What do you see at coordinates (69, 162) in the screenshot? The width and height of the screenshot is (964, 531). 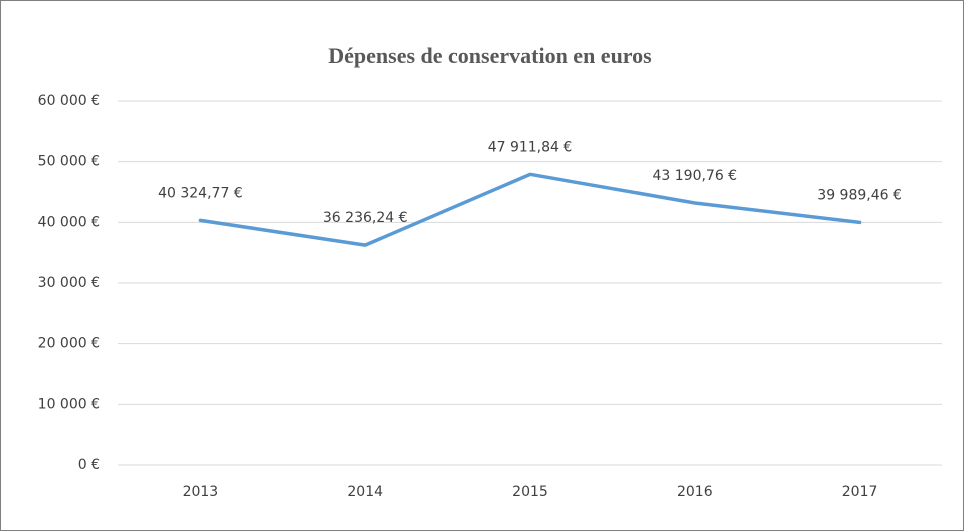 I see `y-tick-label: 50 000 €` at bounding box center [69, 162].